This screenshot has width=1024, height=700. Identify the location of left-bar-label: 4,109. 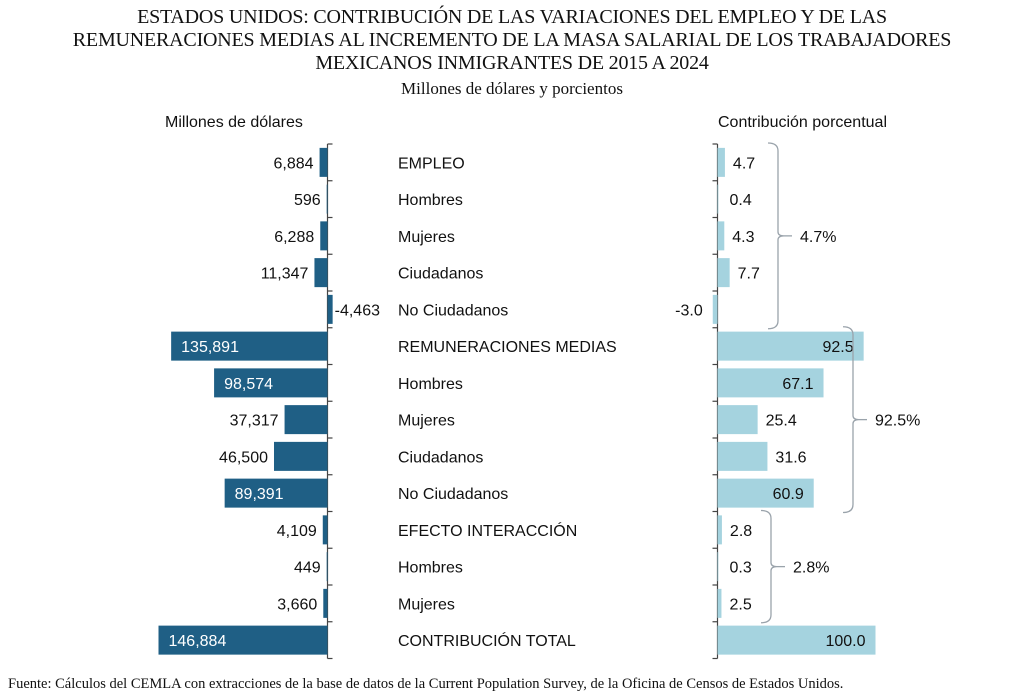
(297, 531).